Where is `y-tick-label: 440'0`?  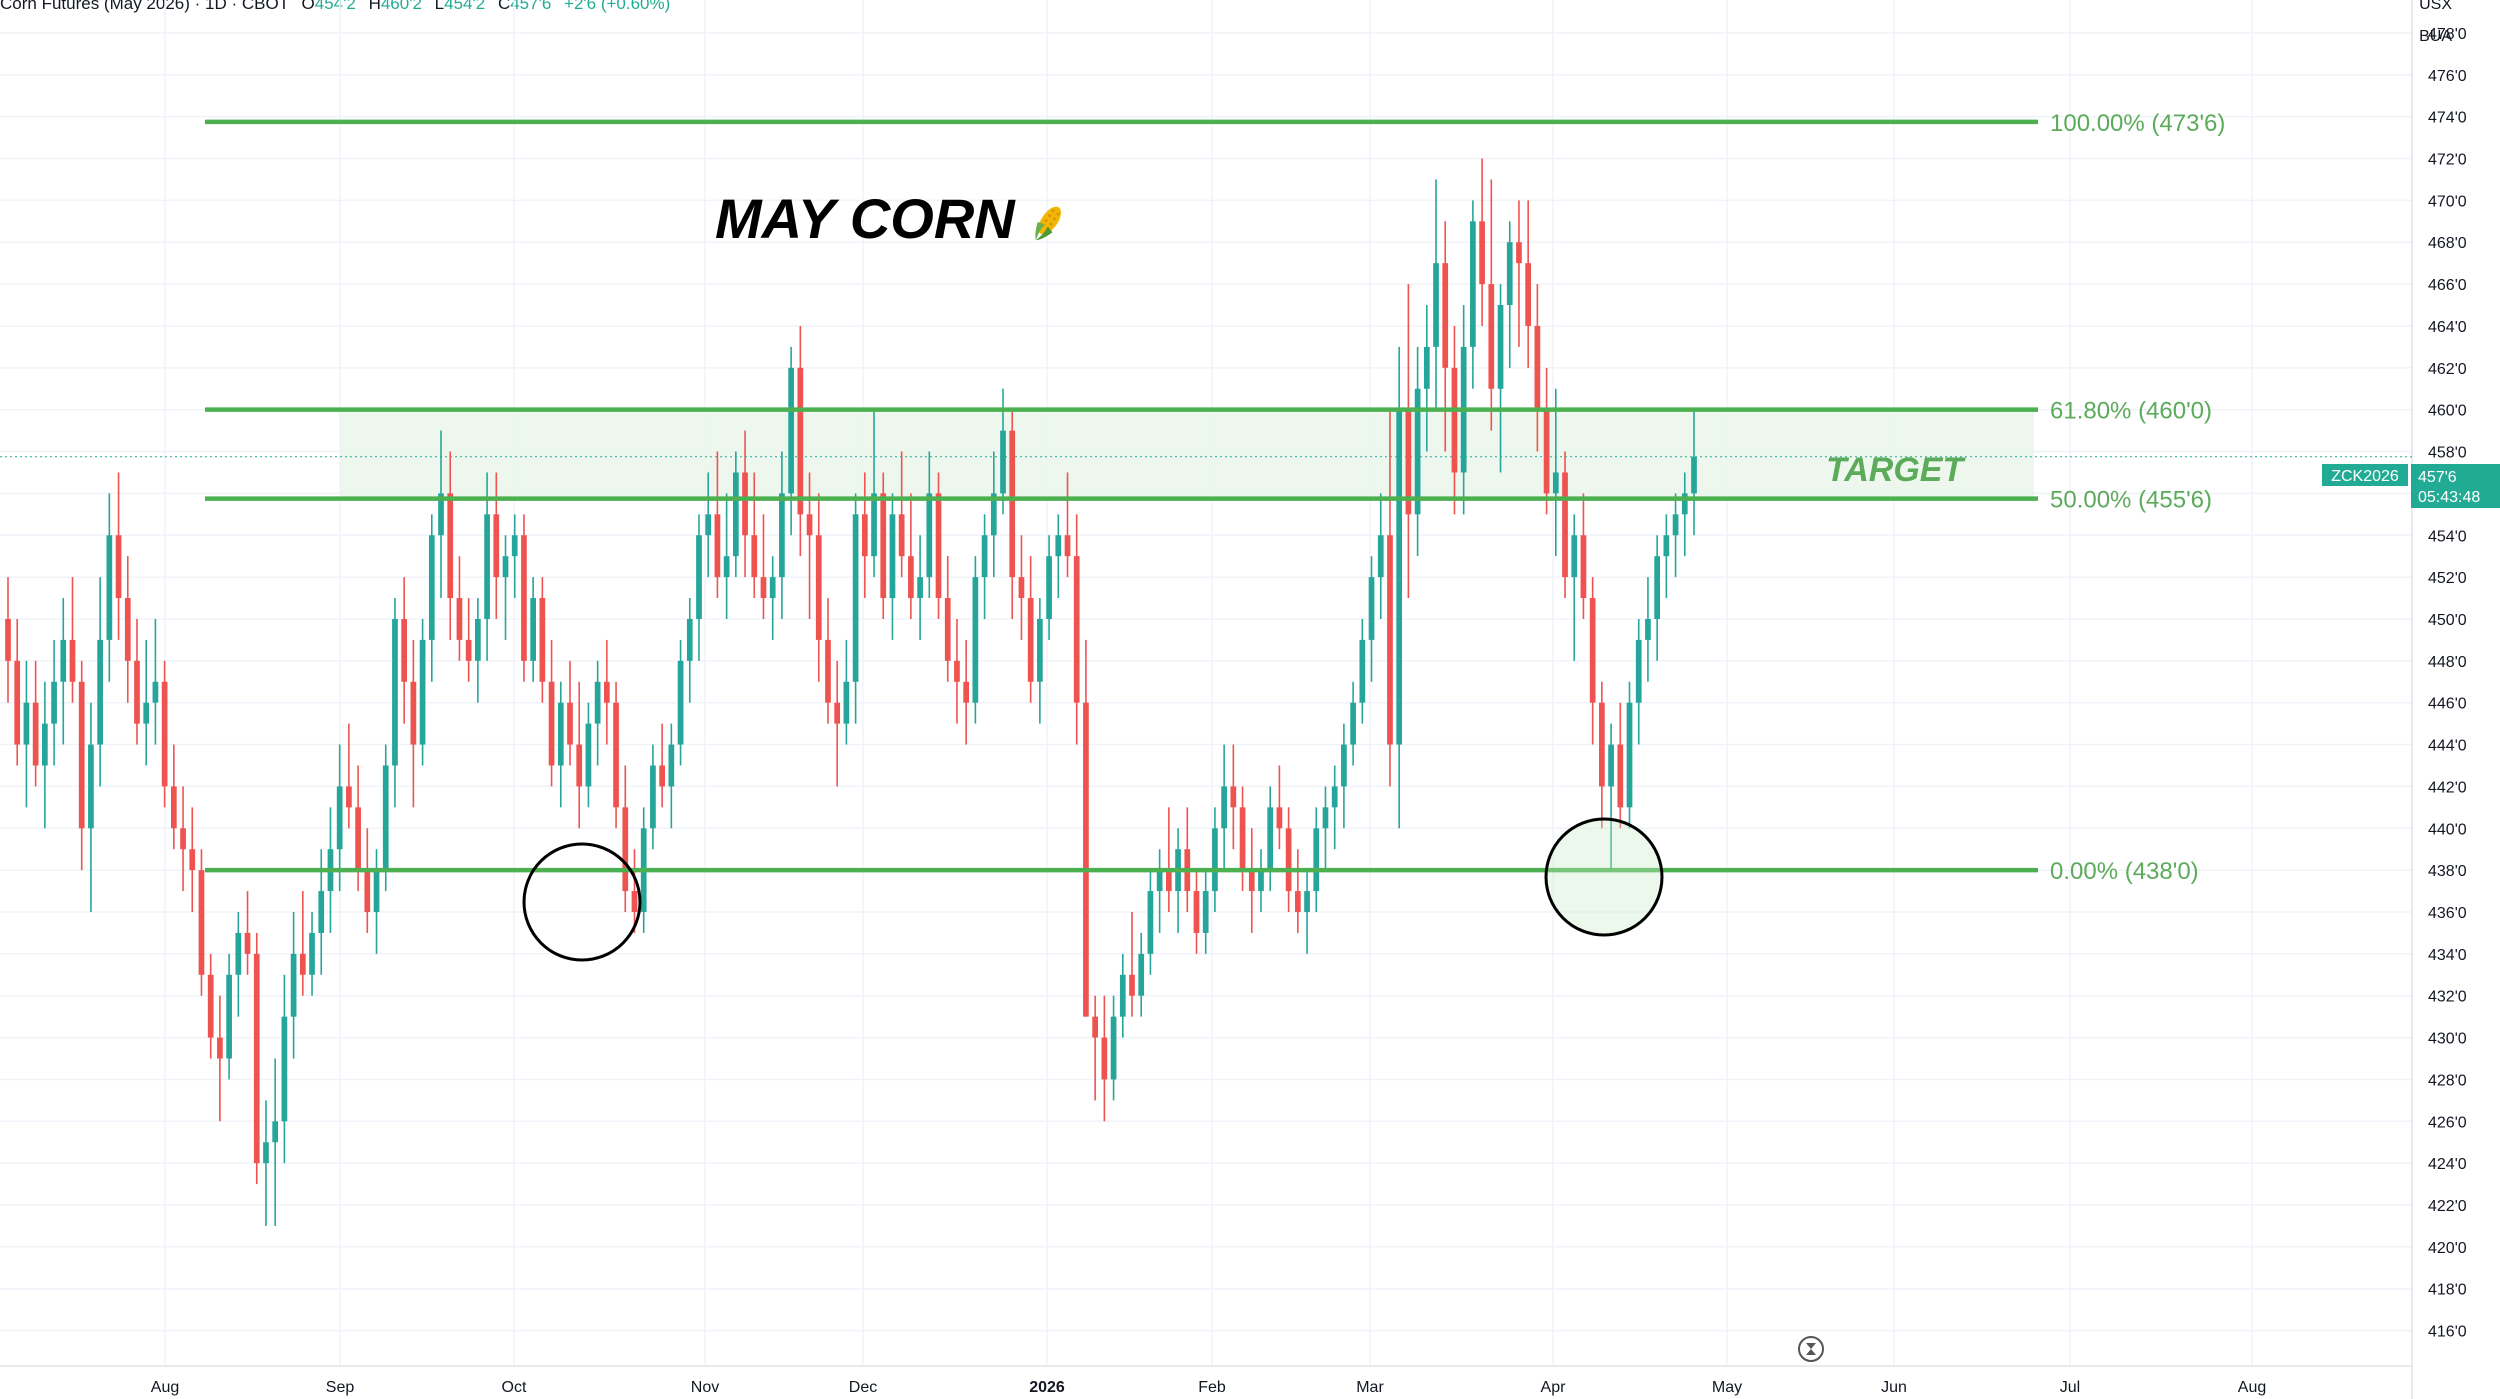
y-tick-label: 440'0 is located at coordinates (2447, 829).